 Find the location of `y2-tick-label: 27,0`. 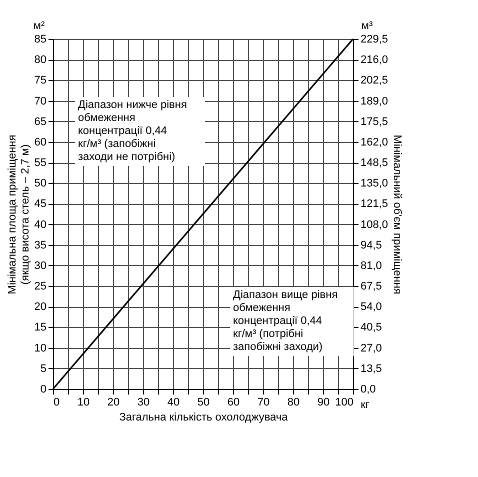

y2-tick-label: 27,0 is located at coordinates (371, 348).